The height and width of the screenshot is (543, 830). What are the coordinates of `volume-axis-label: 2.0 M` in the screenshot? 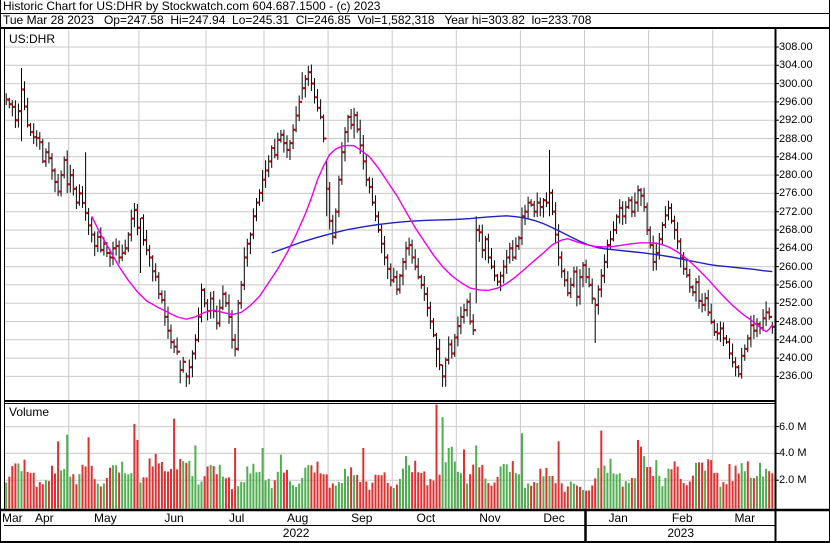 It's located at (793, 480).